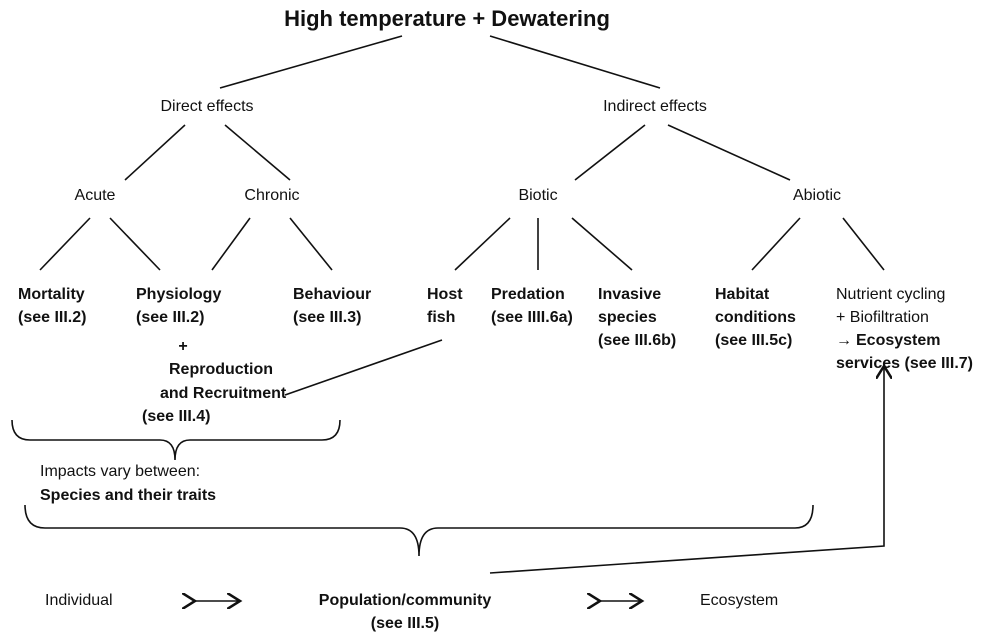  I want to click on type: Acute, so click(95, 195).